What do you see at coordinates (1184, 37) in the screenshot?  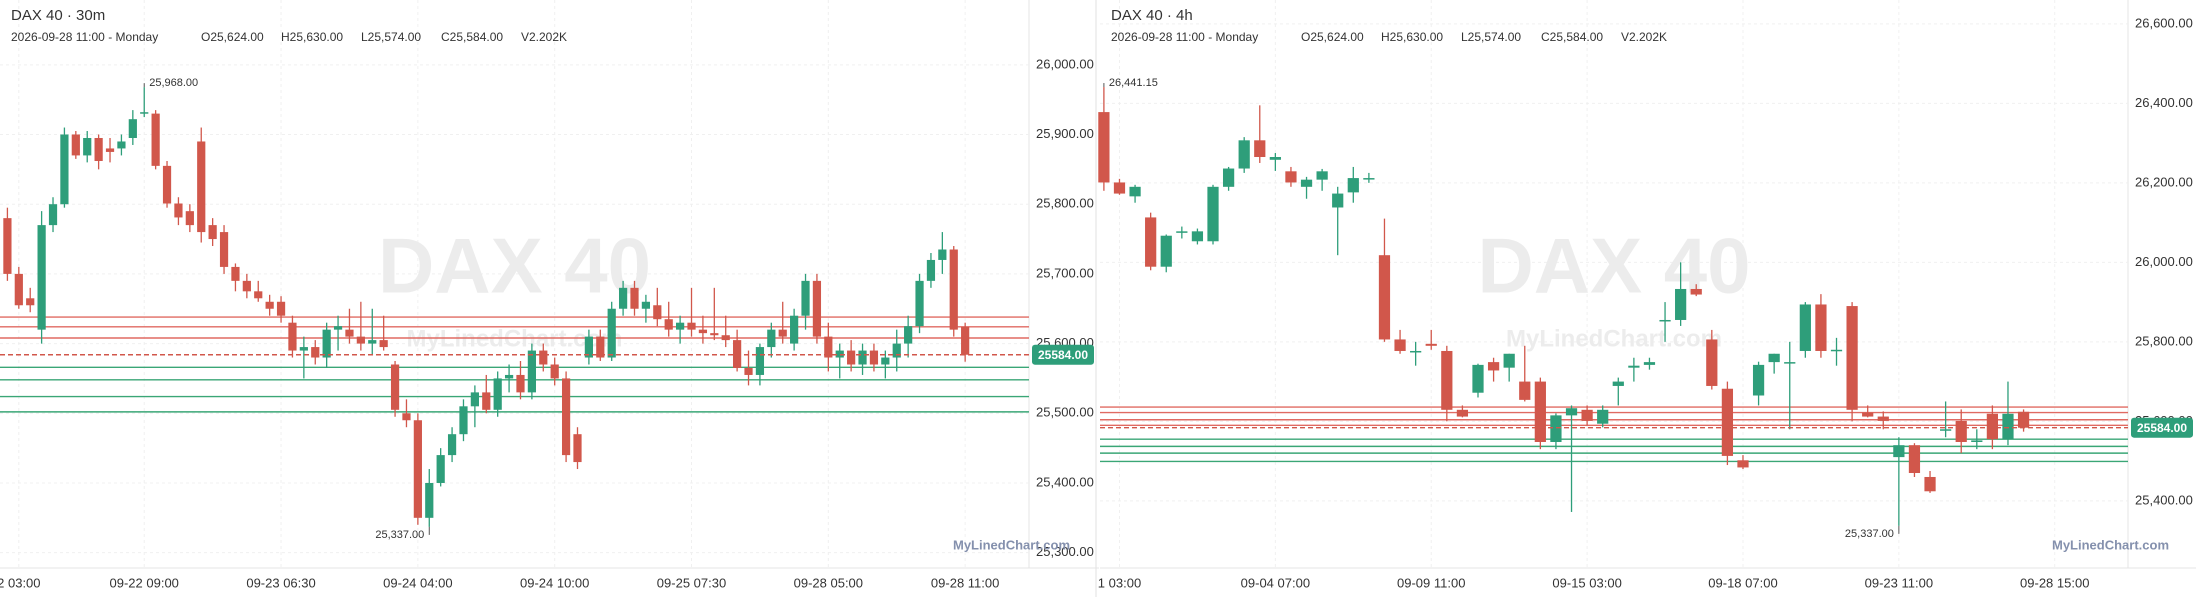 I see `info-text: 2026-09-28 11:00 - Monday` at bounding box center [1184, 37].